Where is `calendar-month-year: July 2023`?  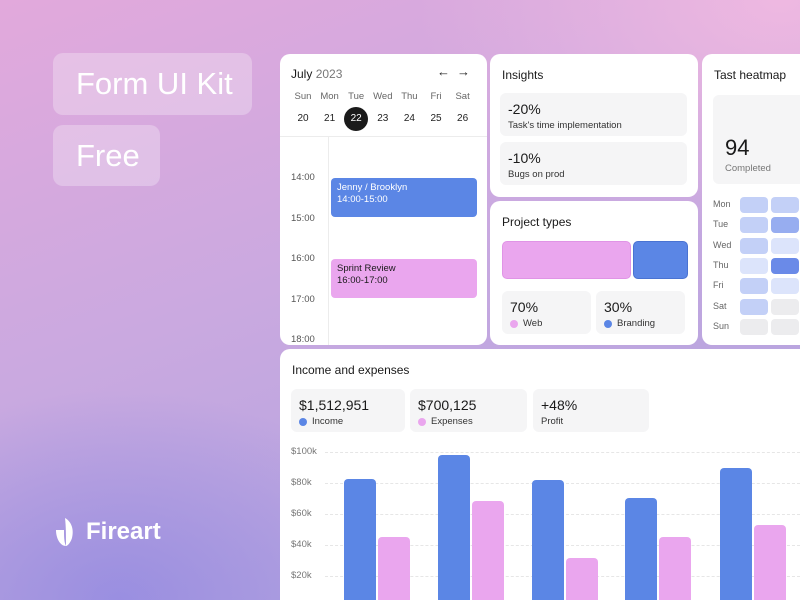 calendar-month-year: July 2023 is located at coordinates (316, 74).